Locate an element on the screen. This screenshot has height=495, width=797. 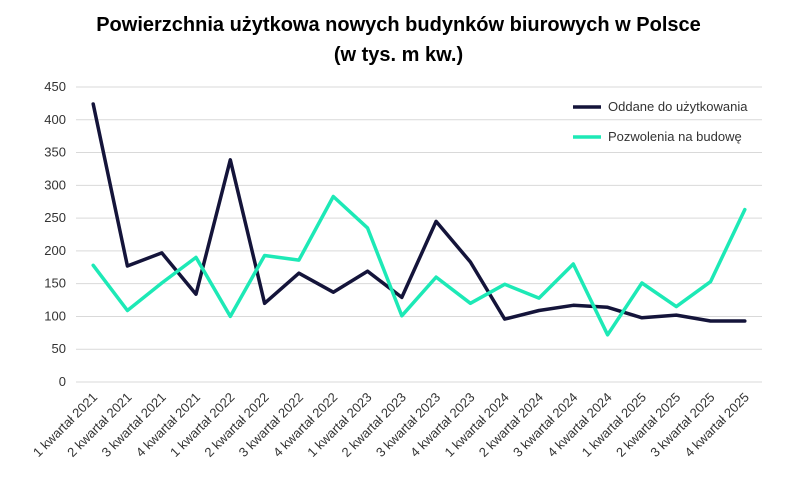
y-tick-label: 450 is located at coordinates (55, 86).